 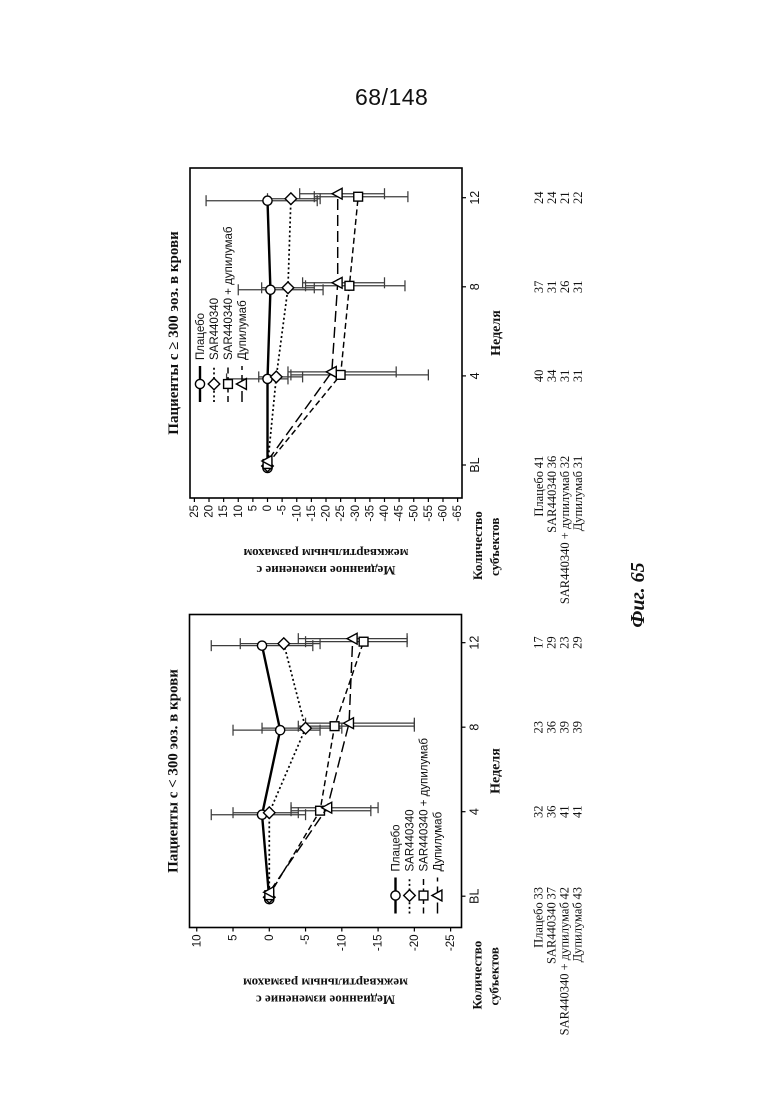 I want to click on subjects-count: 22, so click(x=578, y=197).